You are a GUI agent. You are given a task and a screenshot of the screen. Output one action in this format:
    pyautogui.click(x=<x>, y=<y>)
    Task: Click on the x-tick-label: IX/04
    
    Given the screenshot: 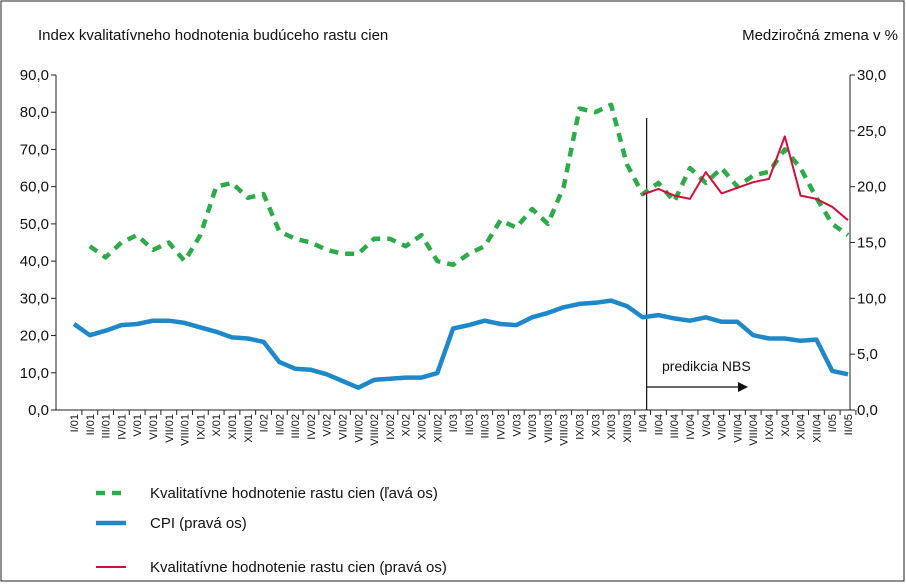 What is the action you would take?
    pyautogui.click(x=770, y=427)
    